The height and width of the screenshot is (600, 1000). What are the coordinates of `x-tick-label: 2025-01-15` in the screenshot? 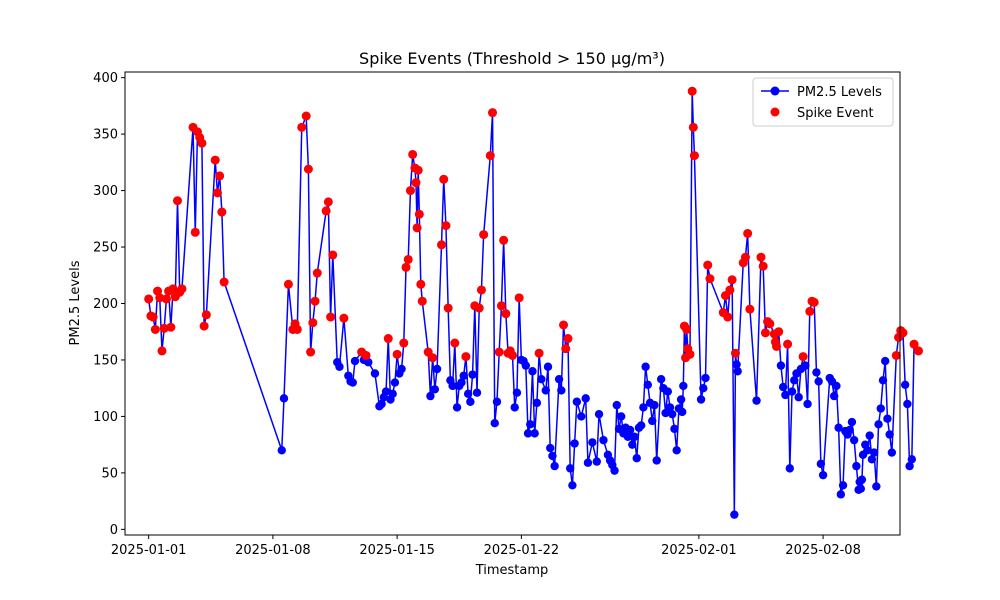 It's located at (397, 550).